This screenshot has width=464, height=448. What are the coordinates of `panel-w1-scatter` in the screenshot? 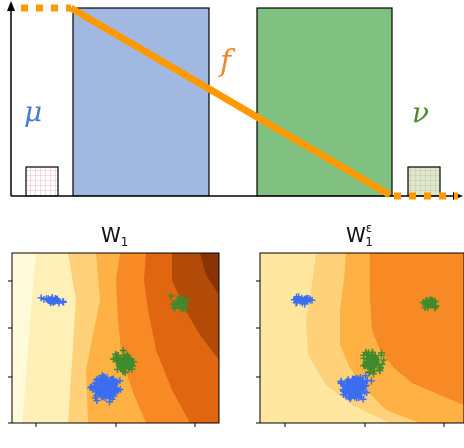 It's located at (114, 349).